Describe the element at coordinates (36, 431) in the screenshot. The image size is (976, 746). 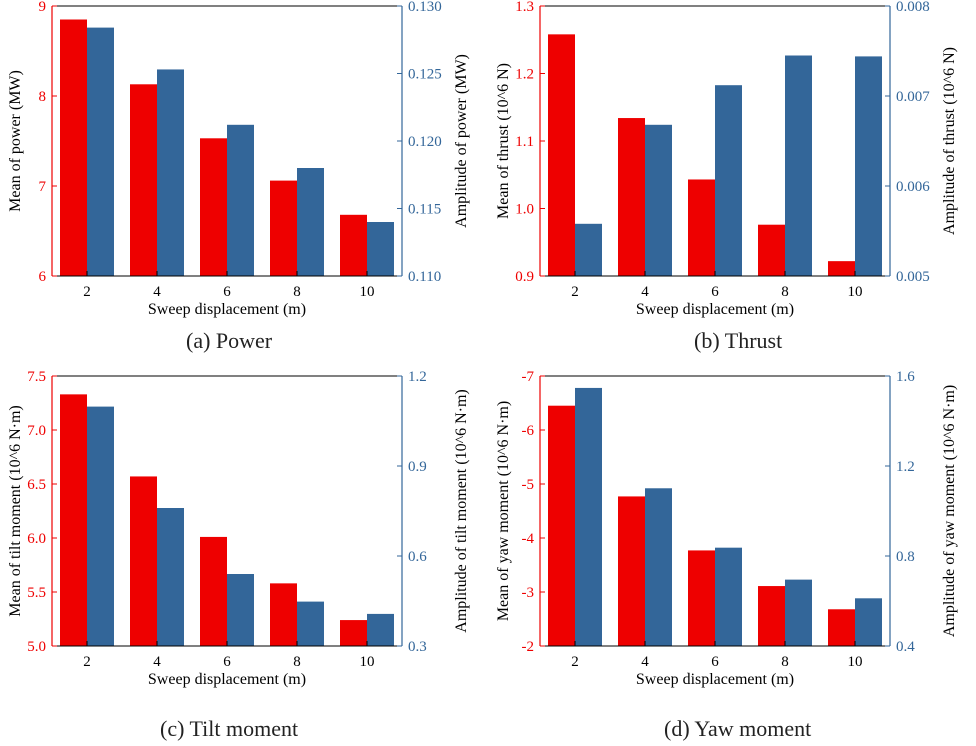
I see `left-tick-label: 7.0` at that location.